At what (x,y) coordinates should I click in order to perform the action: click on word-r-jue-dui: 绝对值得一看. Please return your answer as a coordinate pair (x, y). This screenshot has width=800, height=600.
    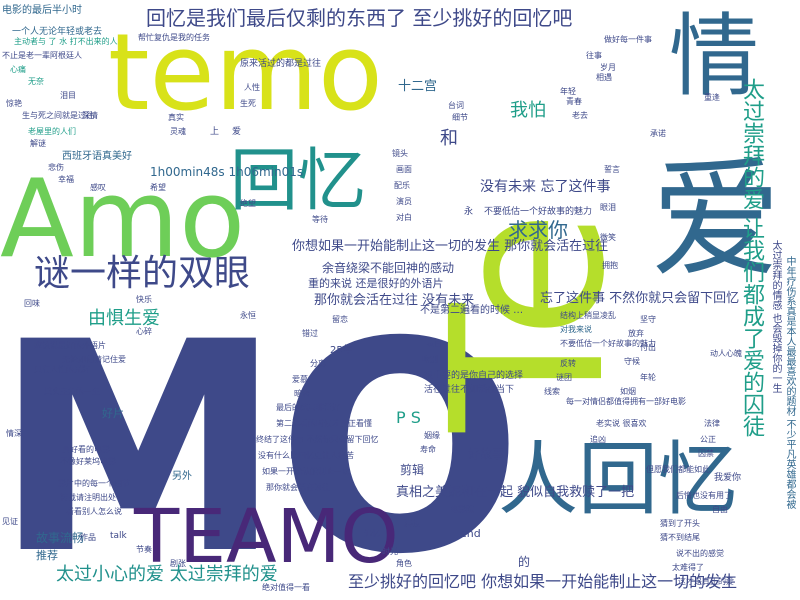
    Looking at the image, I should click on (286, 587).